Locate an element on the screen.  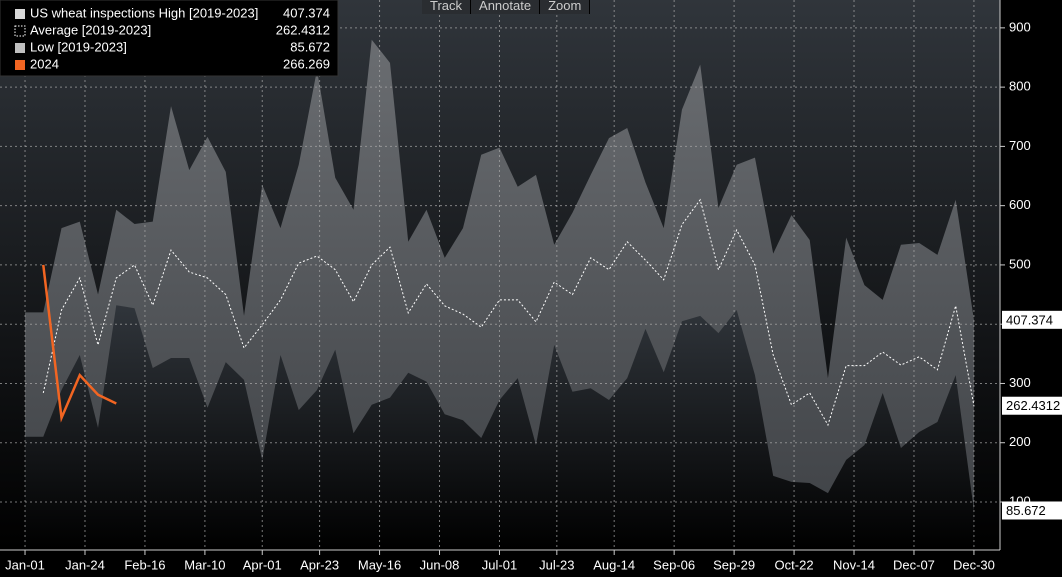
x-tick-label: Feb-16 is located at coordinates (144, 564).